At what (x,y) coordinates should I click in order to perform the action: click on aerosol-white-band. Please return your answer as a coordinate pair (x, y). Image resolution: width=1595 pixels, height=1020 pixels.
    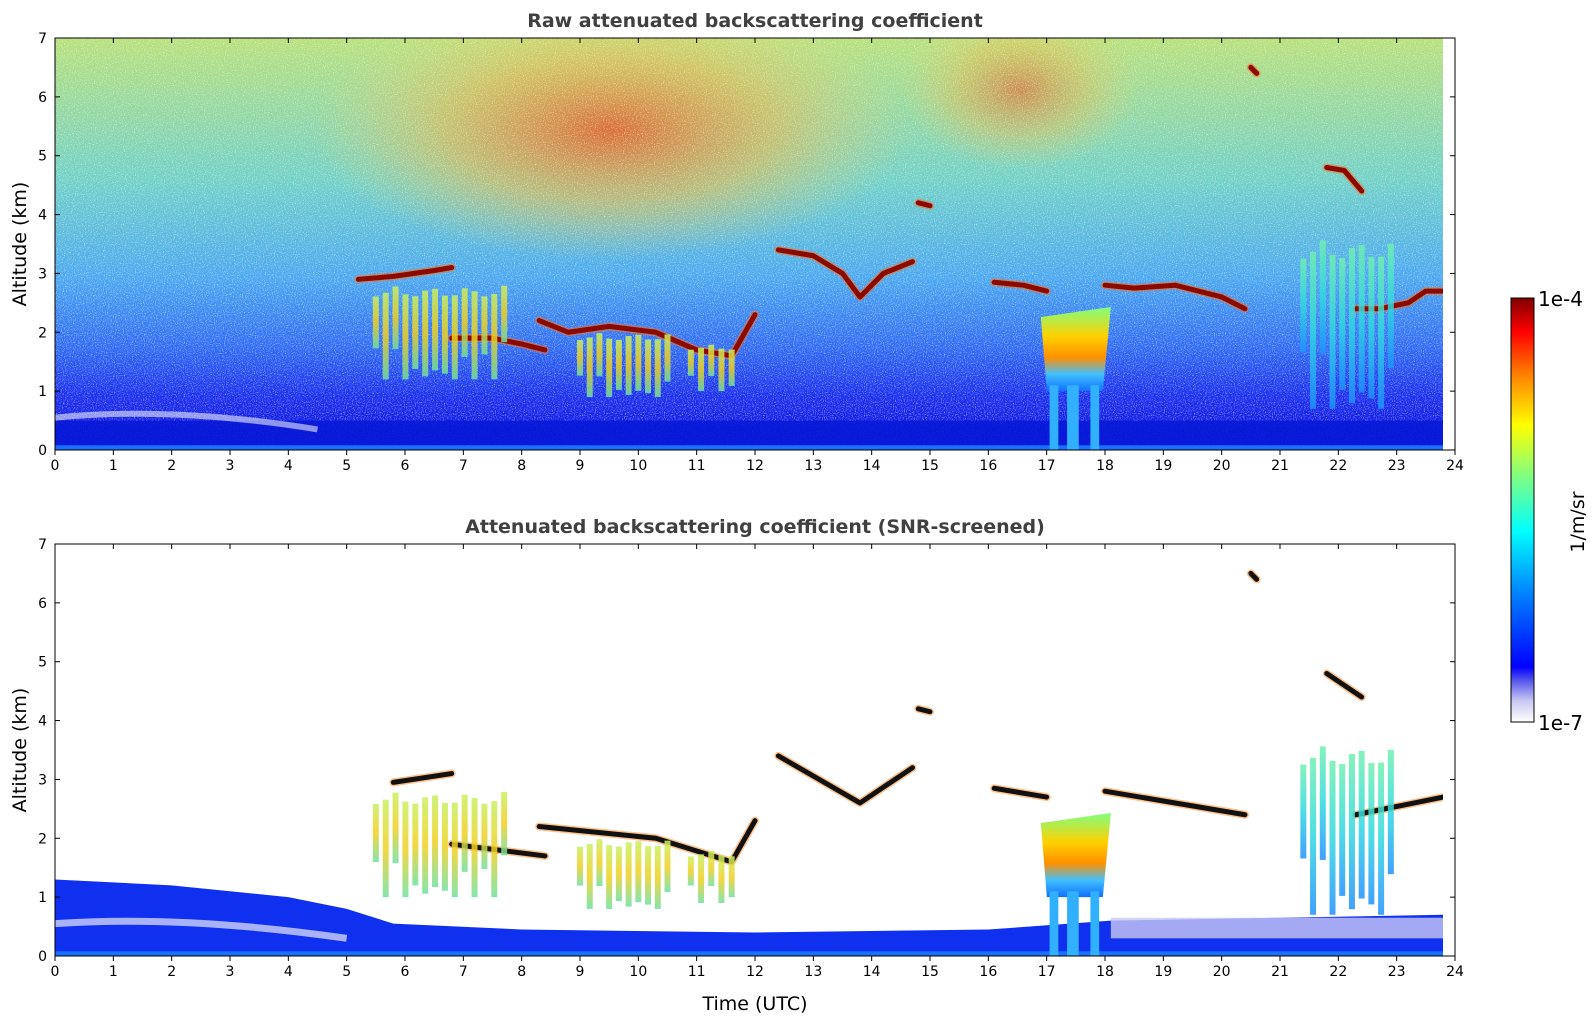
    Looking at the image, I should click on (186, 421).